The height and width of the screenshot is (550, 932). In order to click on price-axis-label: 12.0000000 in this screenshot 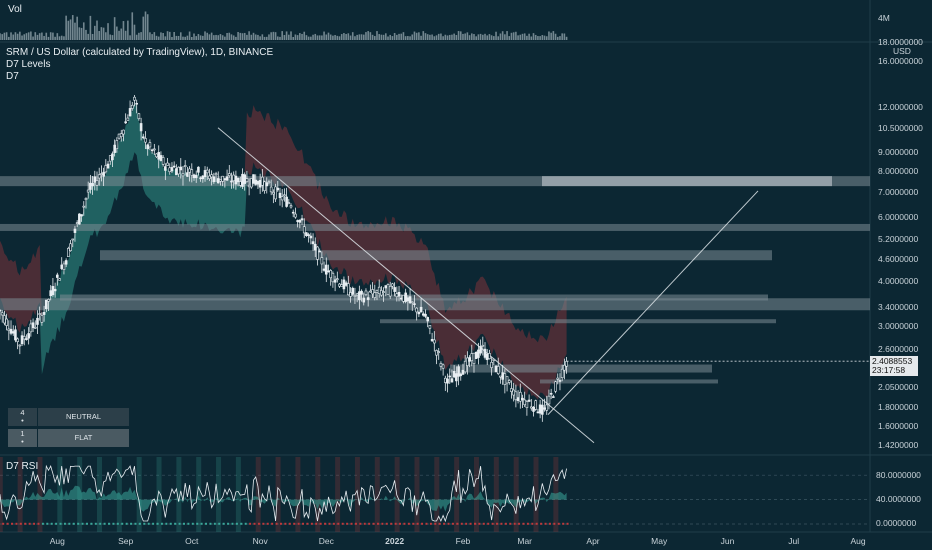, I will do `click(900, 106)`.